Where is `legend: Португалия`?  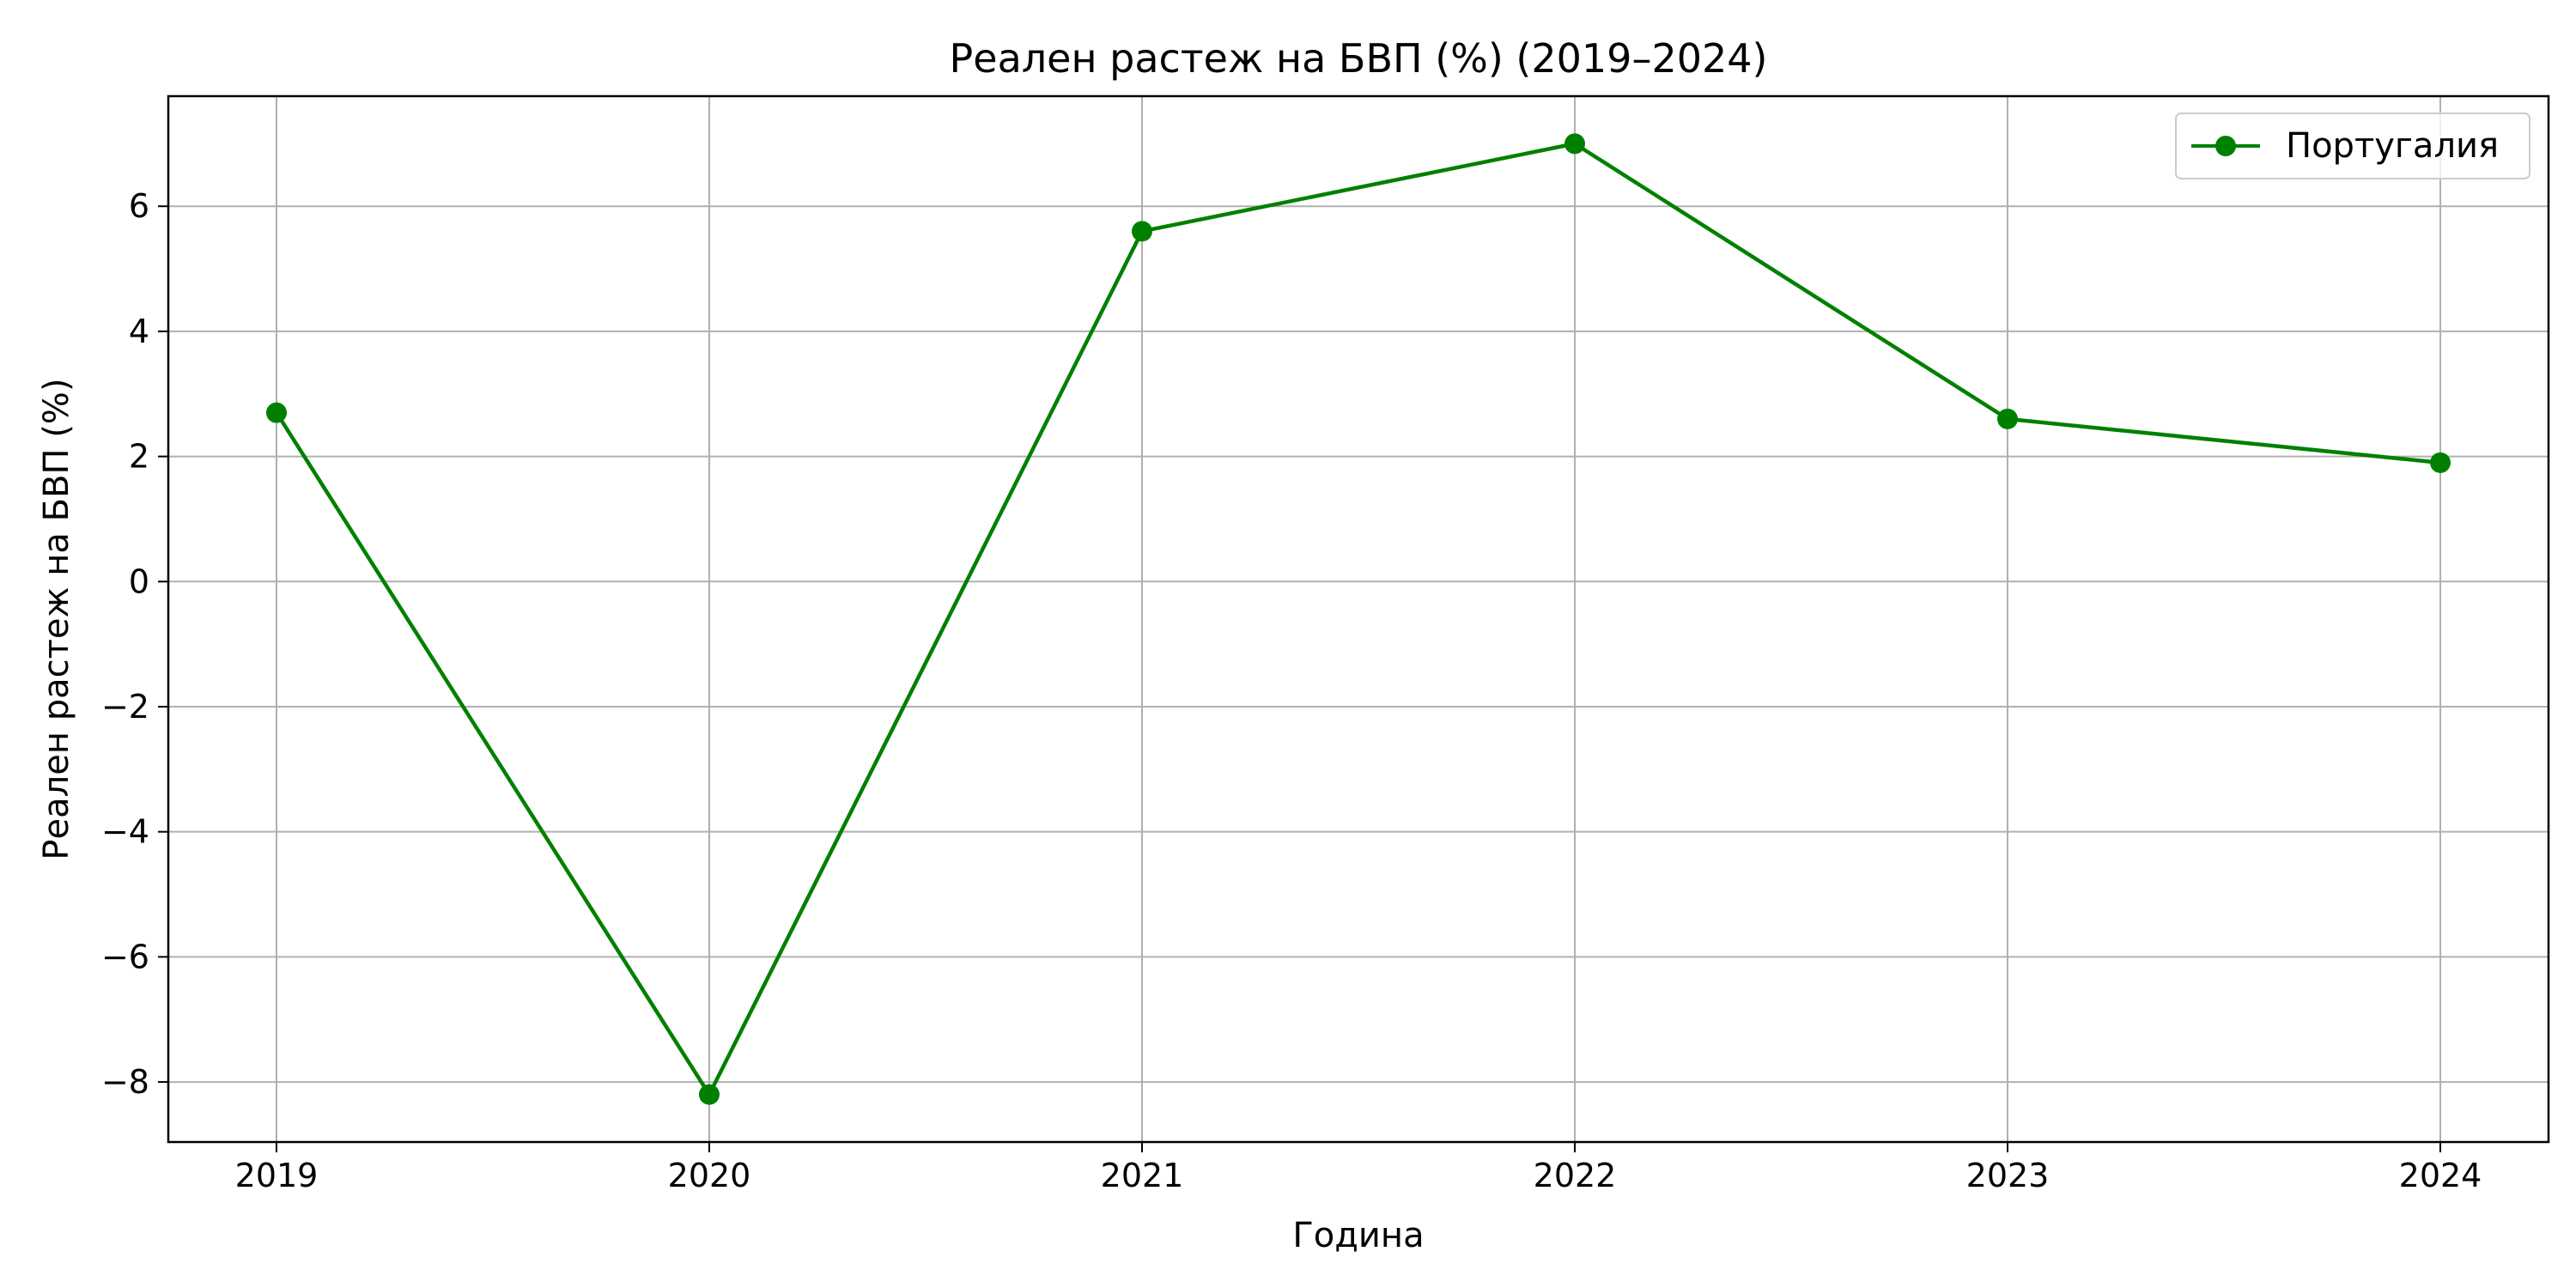 legend: Португалия is located at coordinates (2353, 145).